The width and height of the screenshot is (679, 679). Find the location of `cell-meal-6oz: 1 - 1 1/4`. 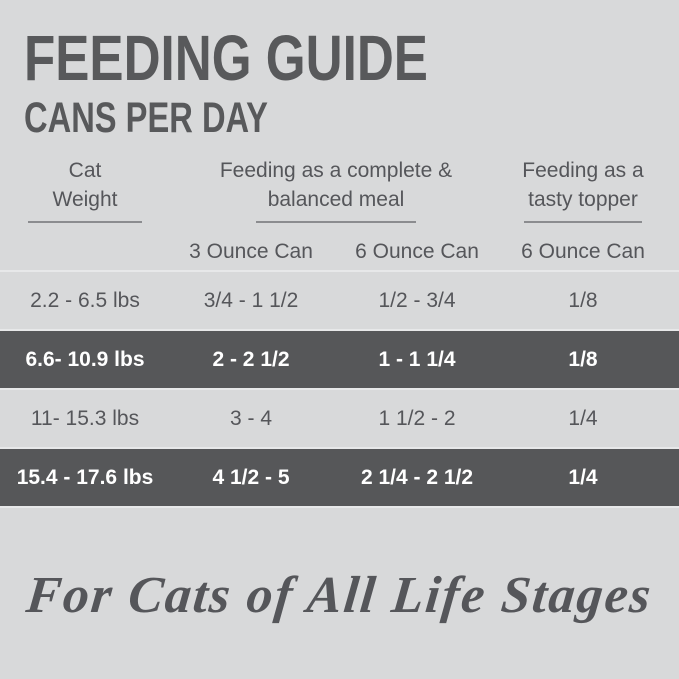

cell-meal-6oz: 1 - 1 1/4 is located at coordinates (417, 359).